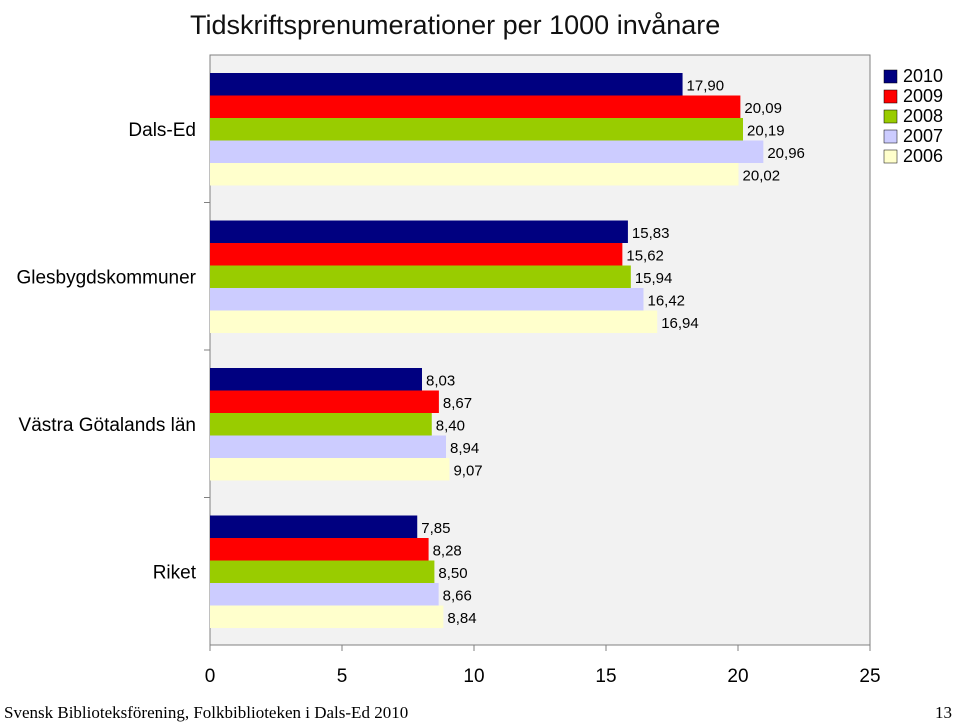 This screenshot has width=960, height=725. What do you see at coordinates (162, 130) in the screenshot?
I see `category-label: Dals-Ed` at bounding box center [162, 130].